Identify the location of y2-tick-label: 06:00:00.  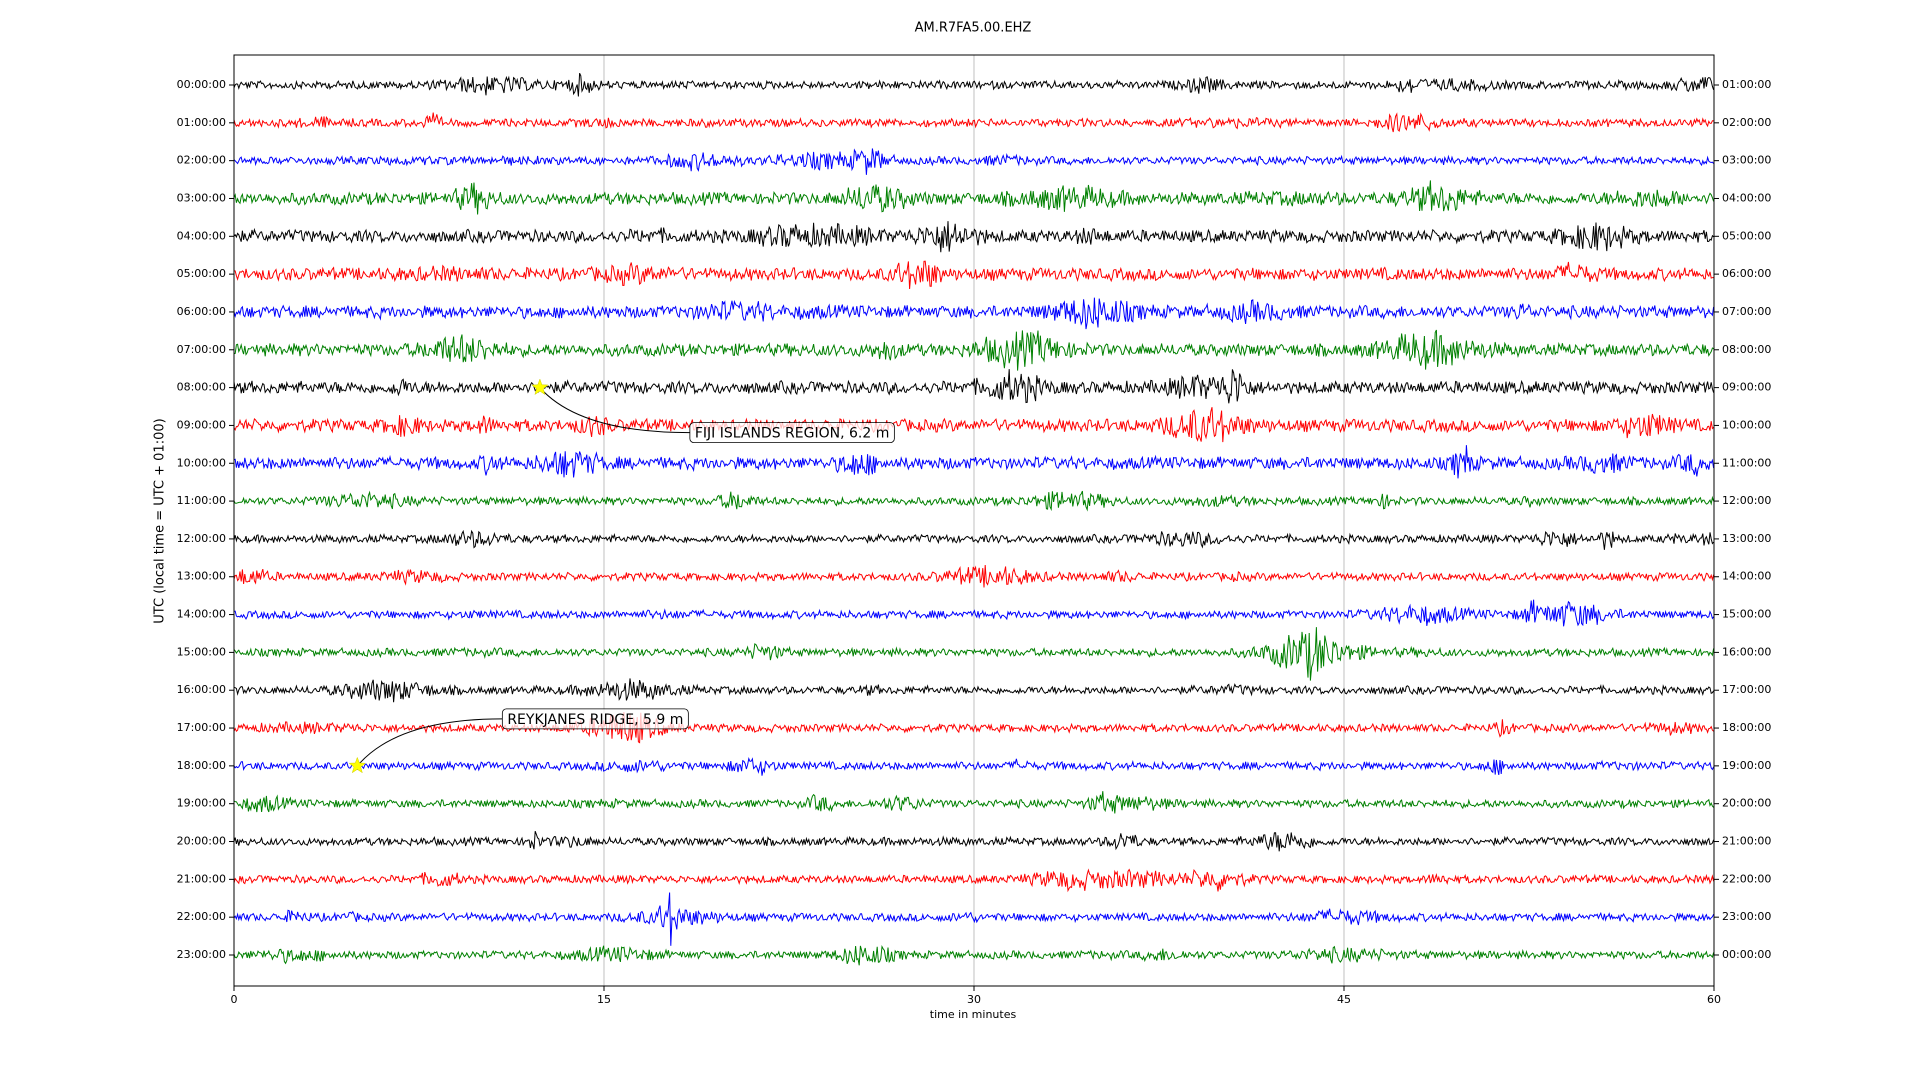
(1746, 273).